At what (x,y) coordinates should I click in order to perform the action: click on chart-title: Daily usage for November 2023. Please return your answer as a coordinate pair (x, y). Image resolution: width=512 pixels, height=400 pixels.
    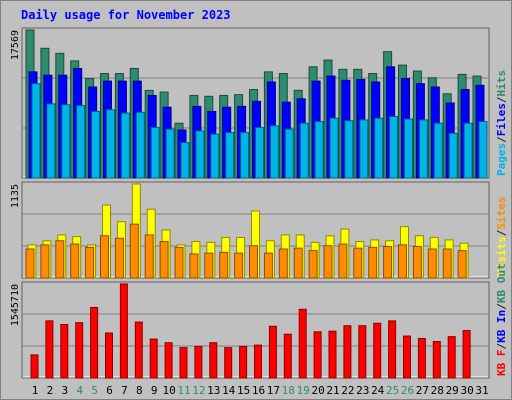
    Looking at the image, I should click on (126, 15).